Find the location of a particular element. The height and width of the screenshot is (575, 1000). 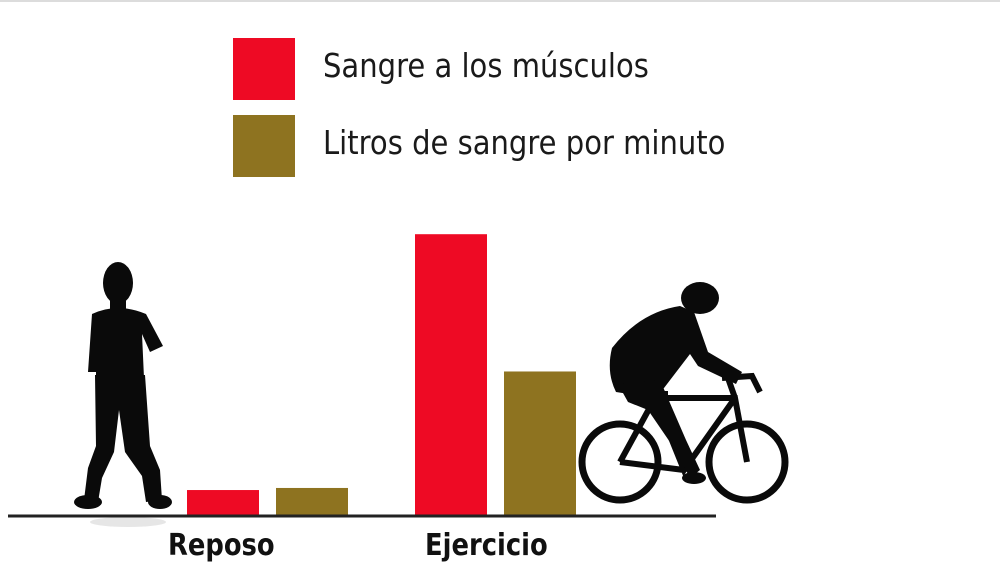

bar-reposo-liters is located at coordinates (312, 501).